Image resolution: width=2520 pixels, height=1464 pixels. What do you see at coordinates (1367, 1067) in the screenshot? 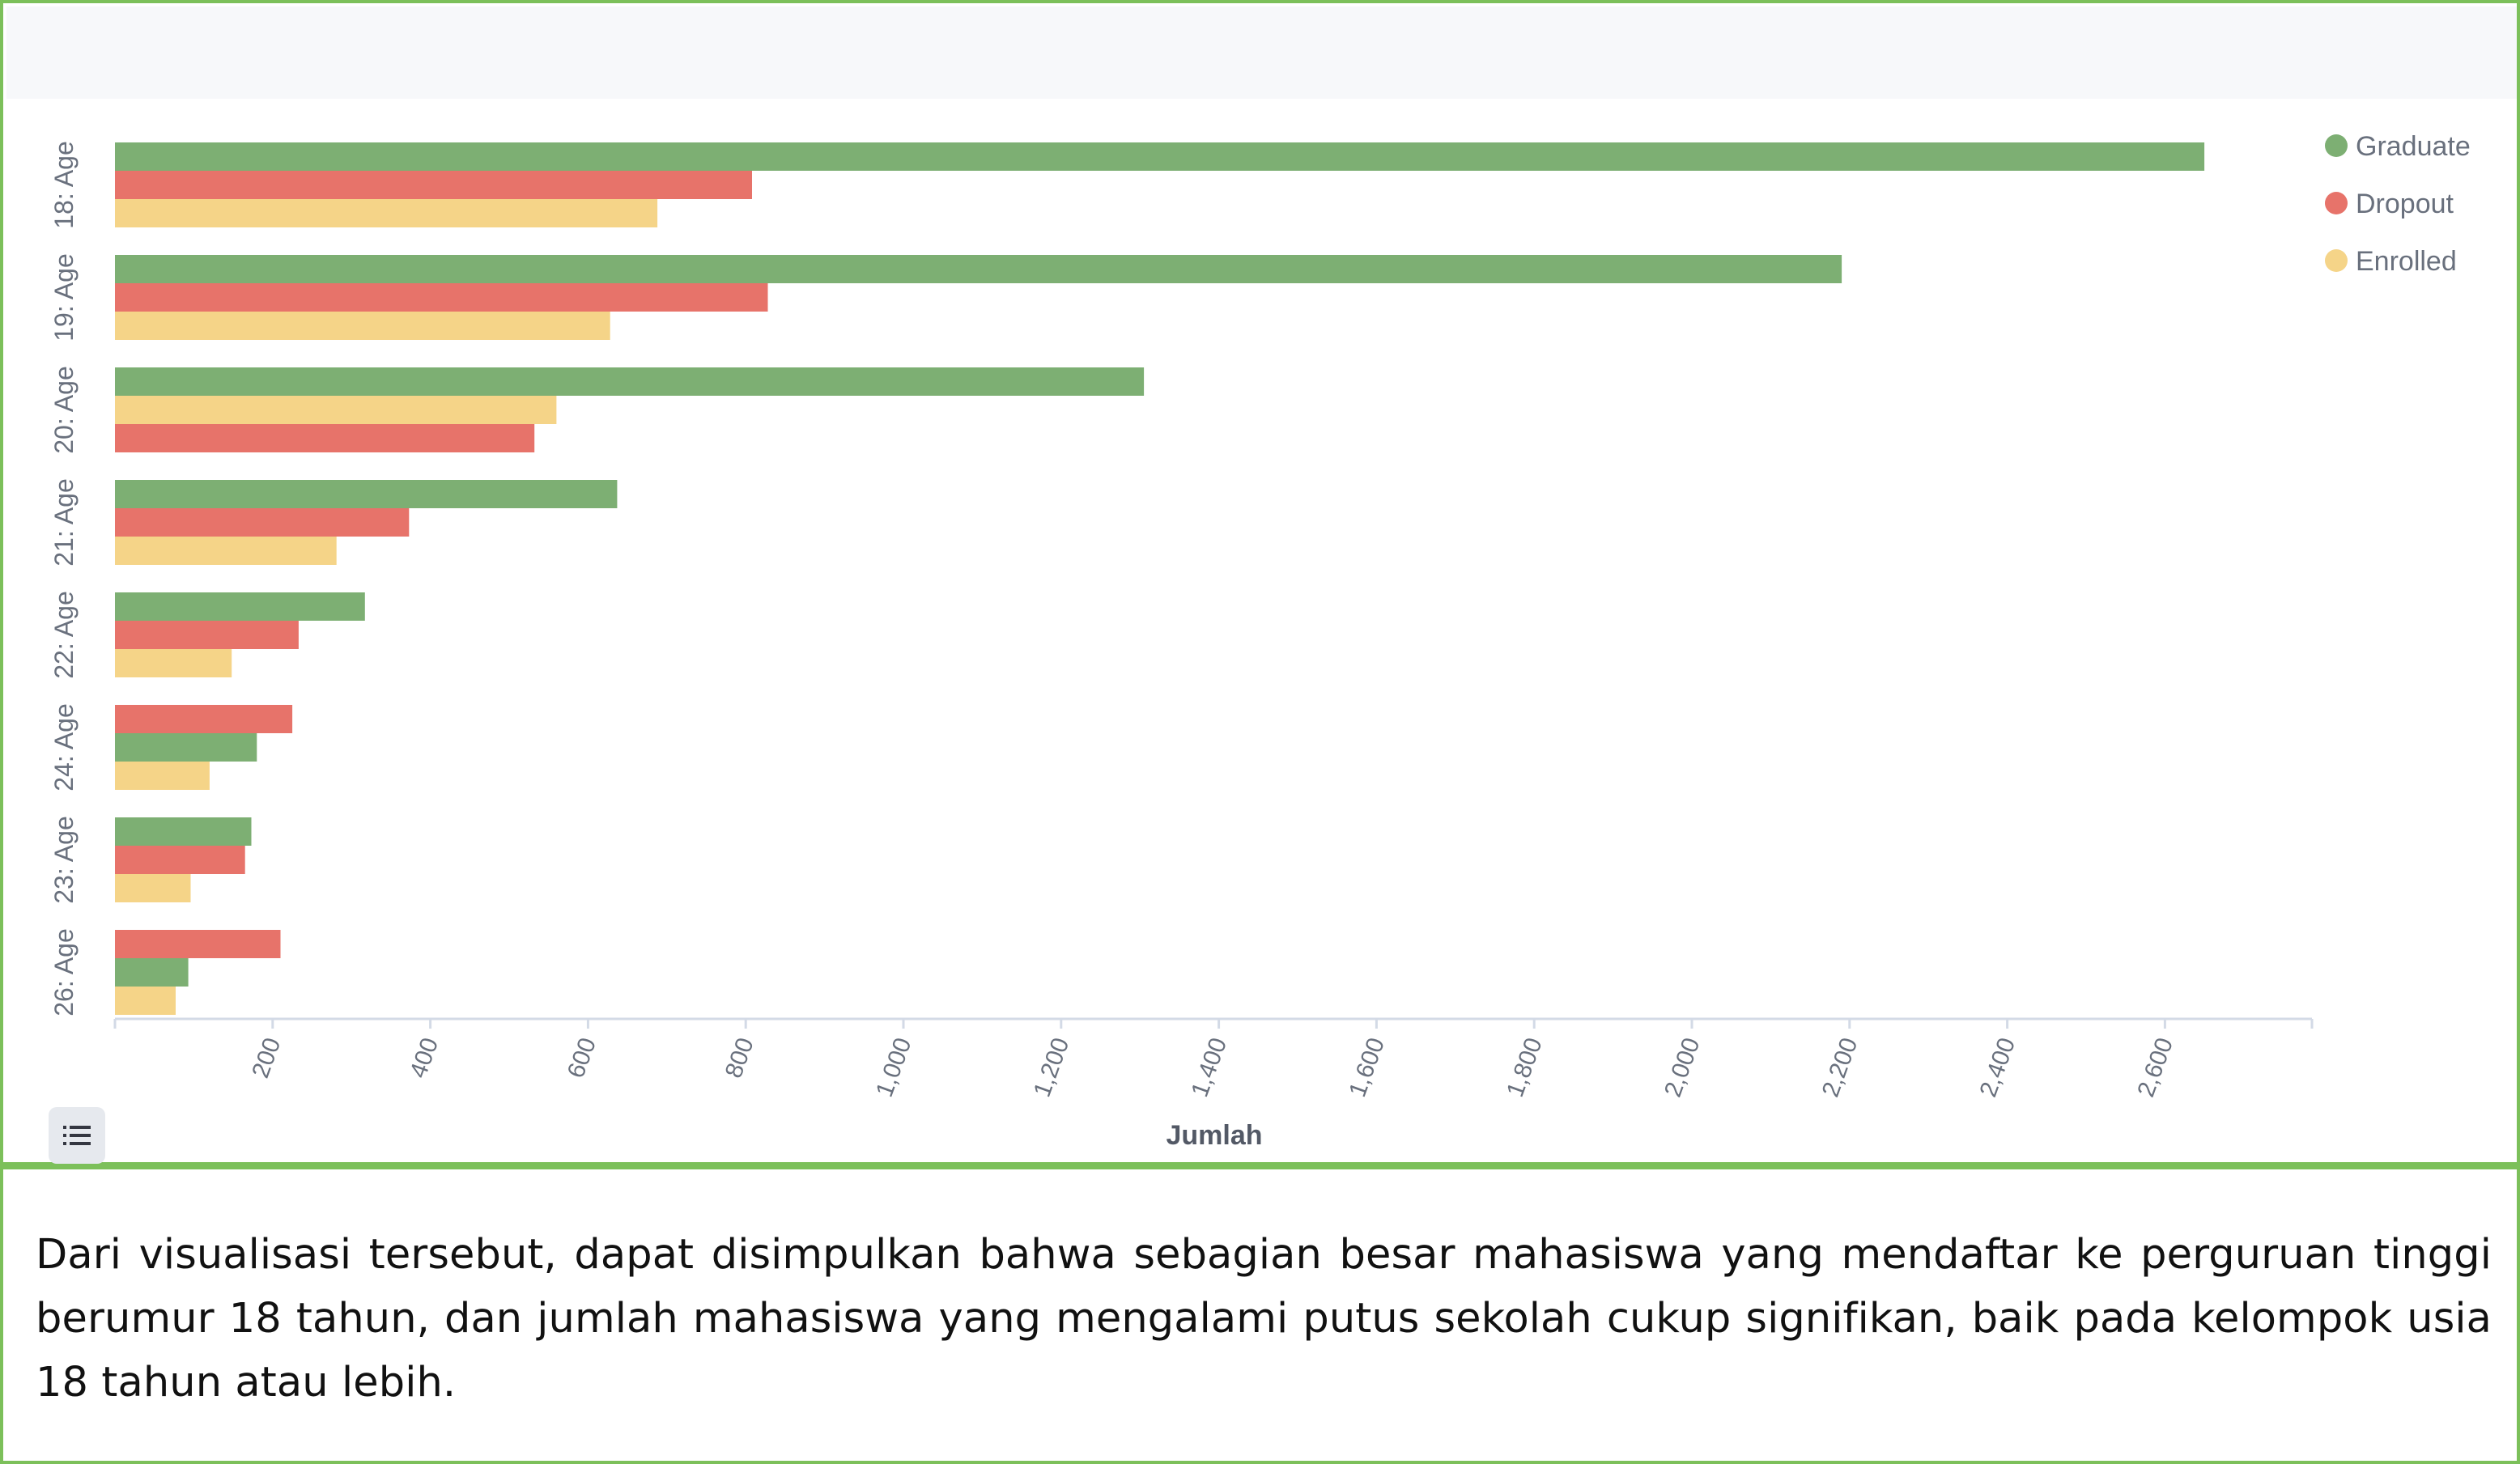
I see `x-tick-label: 1,600` at bounding box center [1367, 1067].